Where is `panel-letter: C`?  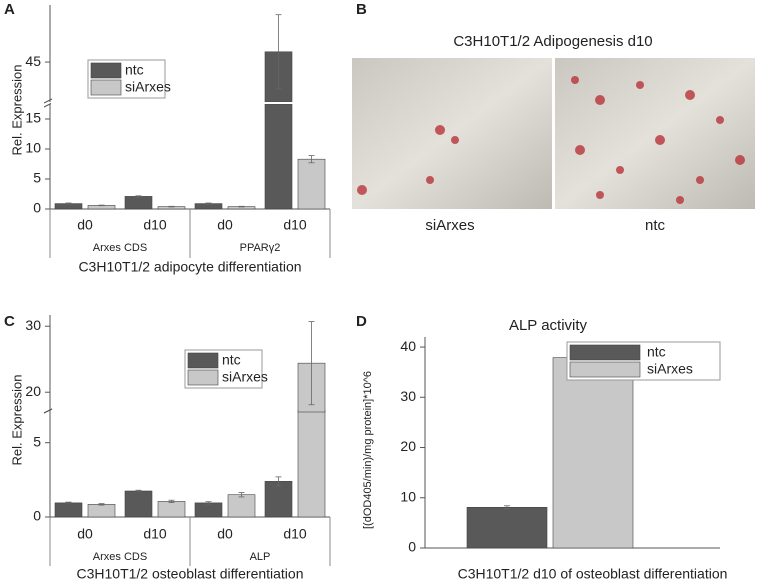
panel-letter: C is located at coordinates (9, 321).